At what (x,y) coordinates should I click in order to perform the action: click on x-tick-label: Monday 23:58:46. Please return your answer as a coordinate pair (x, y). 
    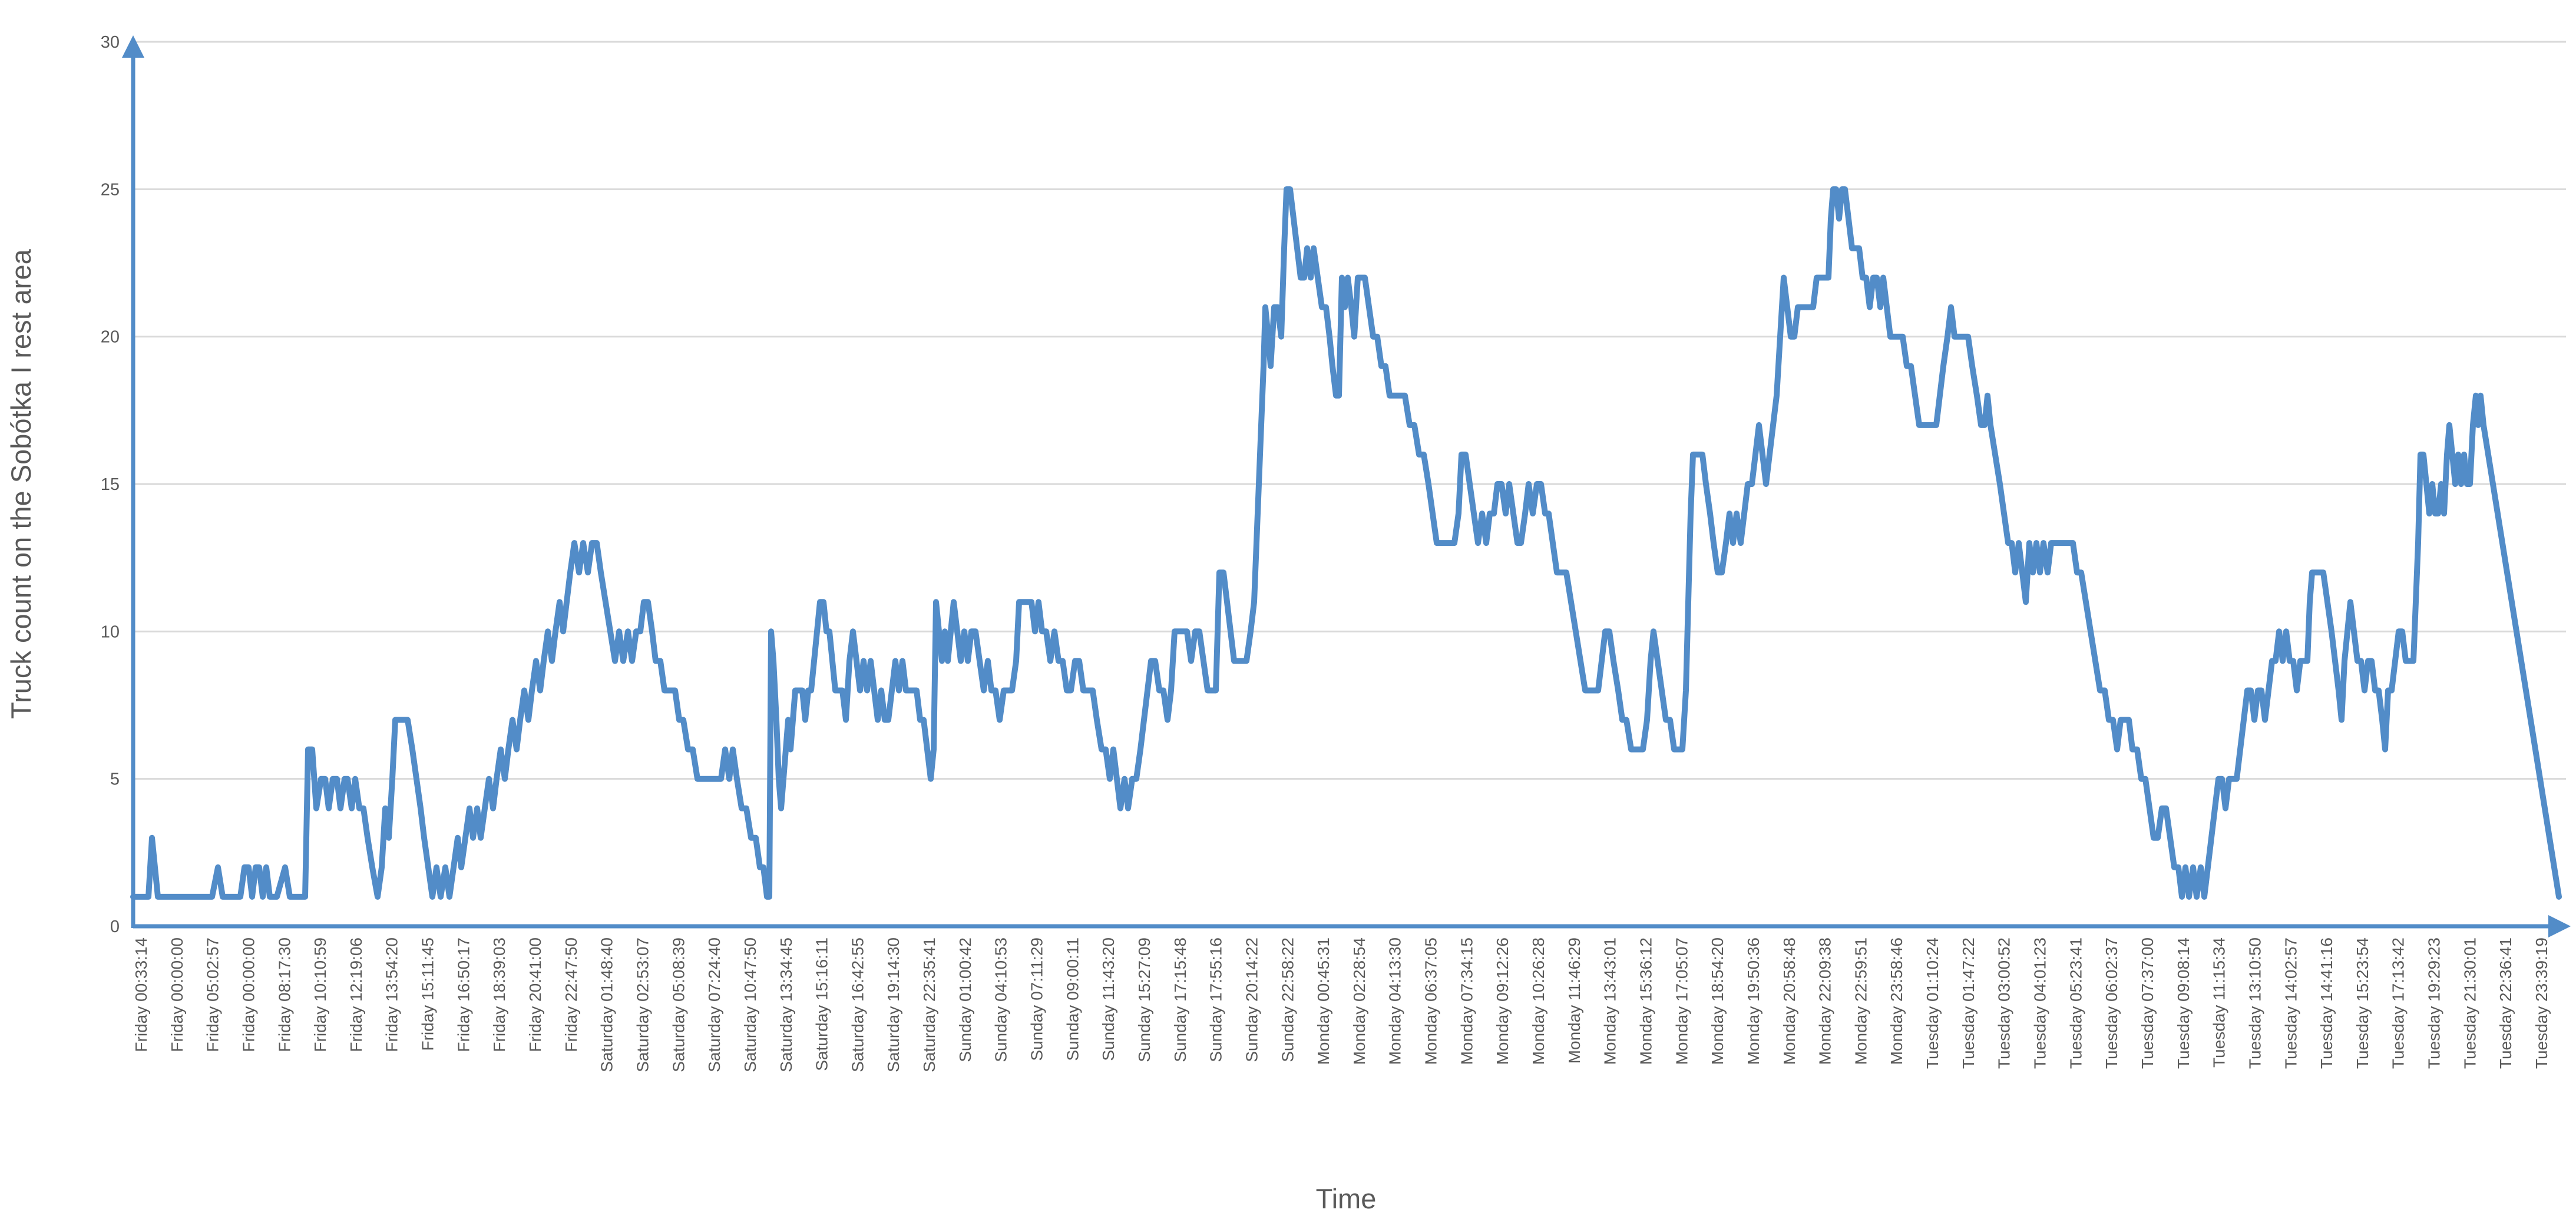
    Looking at the image, I should click on (1896, 1001).